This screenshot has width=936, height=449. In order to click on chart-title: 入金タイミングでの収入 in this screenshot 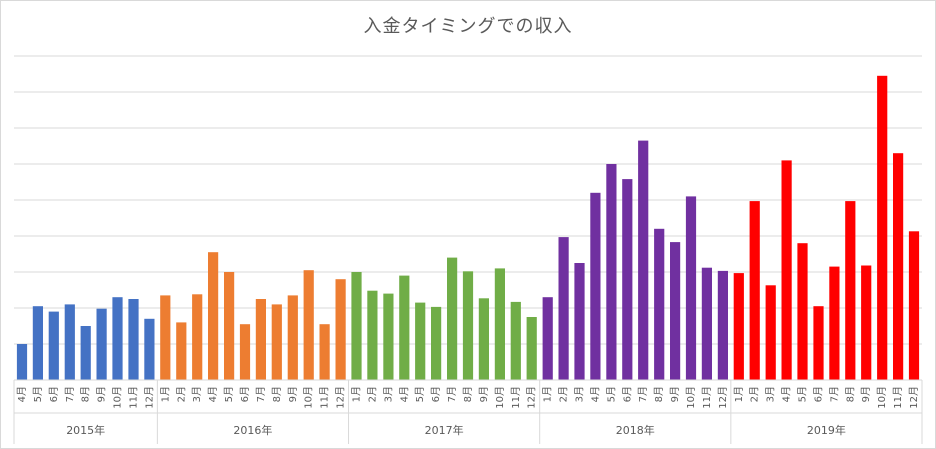, I will do `click(468, 26)`.